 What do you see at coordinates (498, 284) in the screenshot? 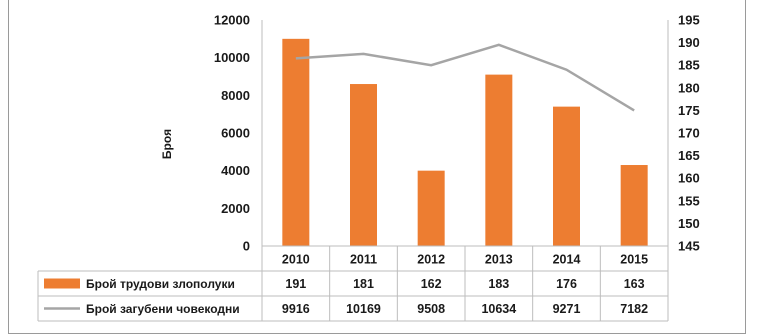
I see `table-cell: 183` at bounding box center [498, 284].